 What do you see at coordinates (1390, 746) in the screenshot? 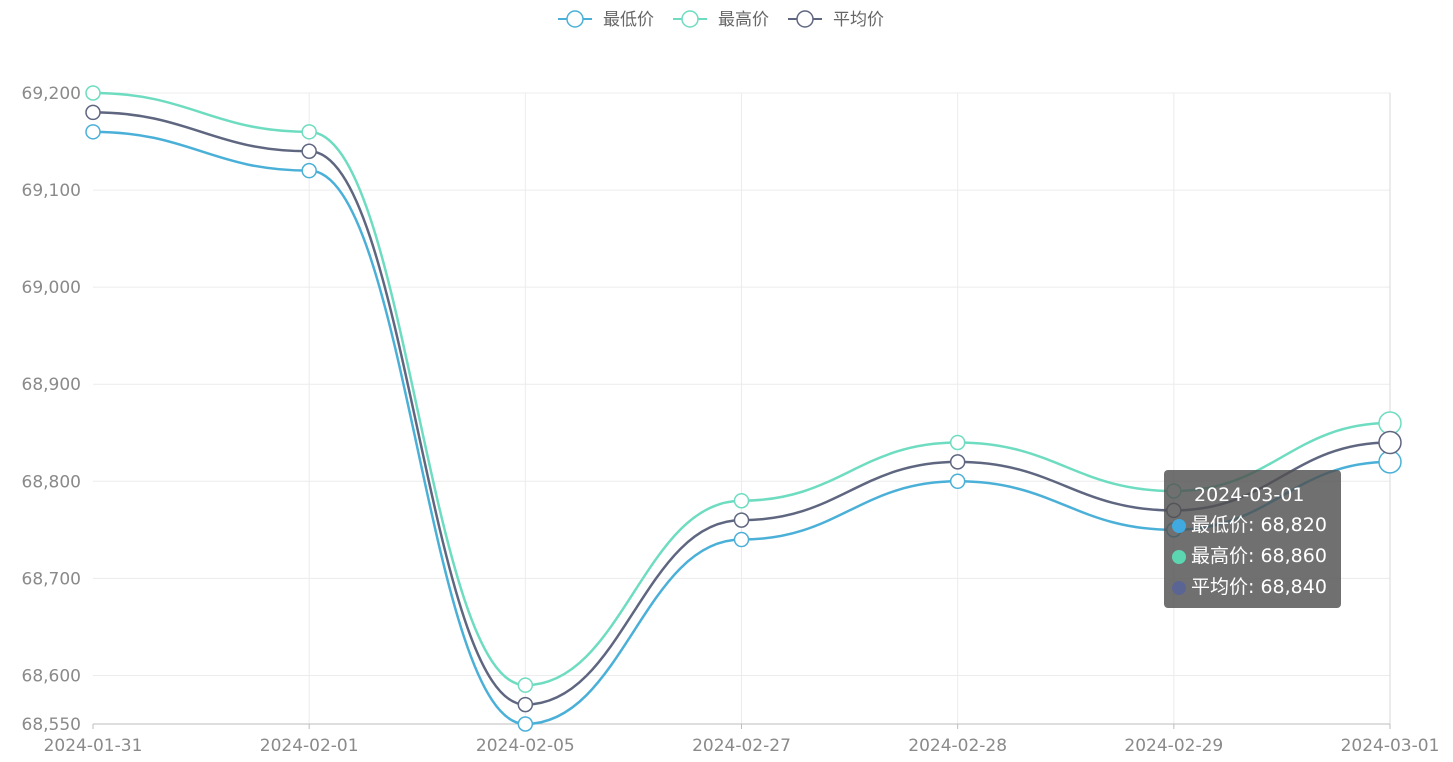
I see `x-tick-label: 2024-03-01` at bounding box center [1390, 746].